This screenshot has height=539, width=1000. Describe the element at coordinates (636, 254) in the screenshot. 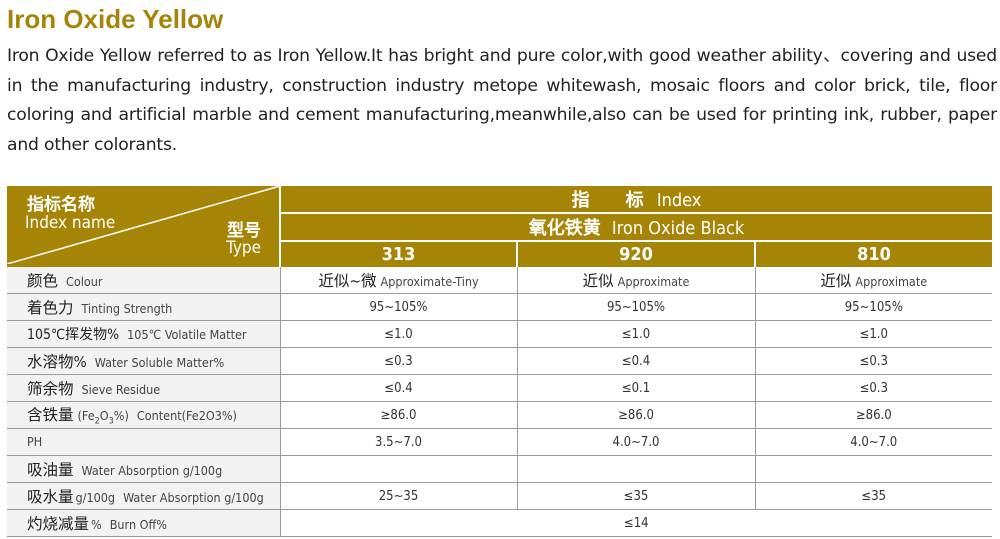

I see `col-header-920: 920` at that location.